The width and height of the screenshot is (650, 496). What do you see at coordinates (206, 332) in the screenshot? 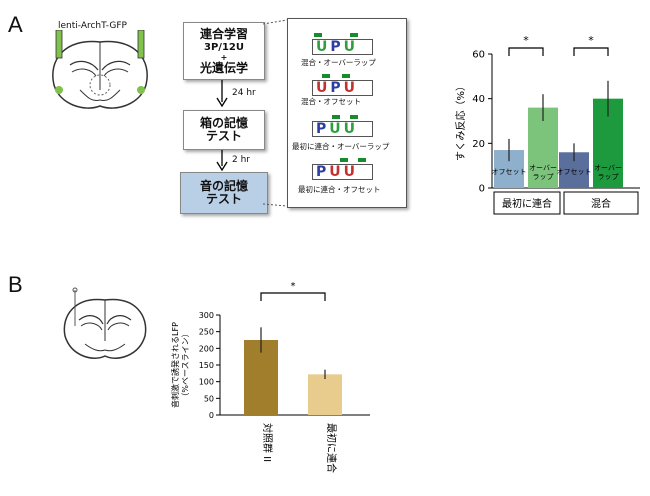
I see `y-tick-label: 250` at bounding box center [206, 332].